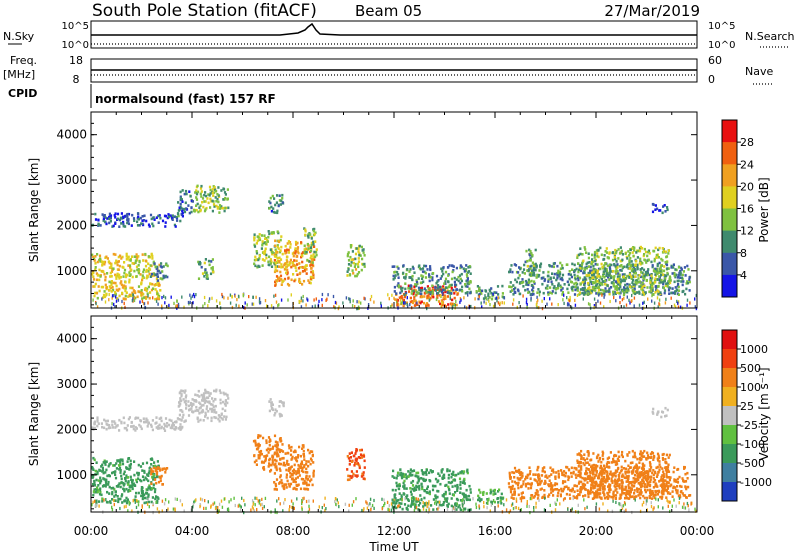  What do you see at coordinates (71, 271) in the screenshot?
I see `y-tick-label: 1000` at bounding box center [71, 271].